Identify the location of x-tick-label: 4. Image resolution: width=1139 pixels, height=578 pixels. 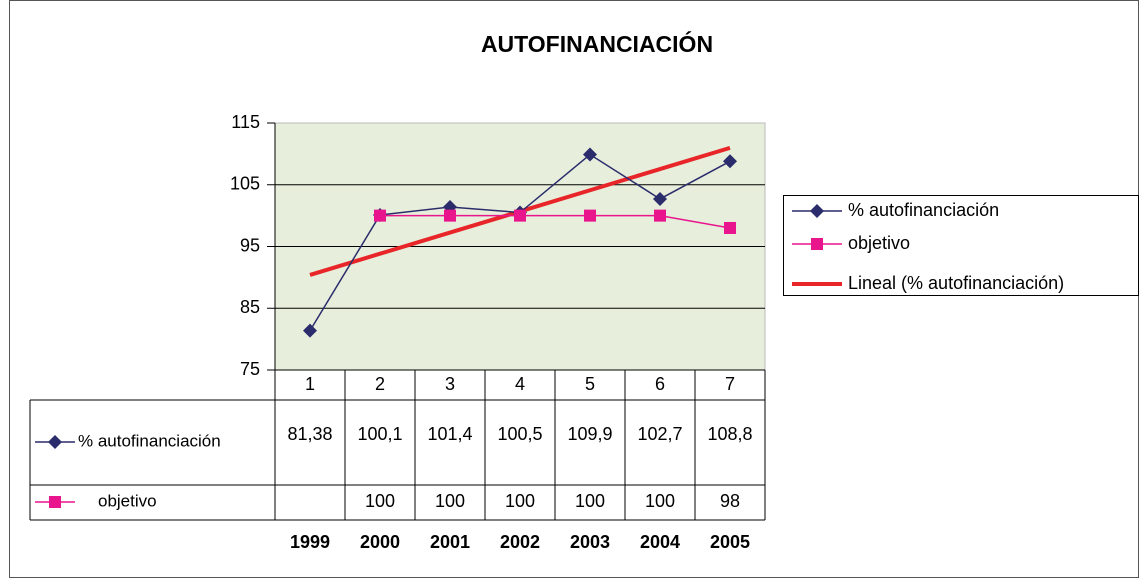
(520, 384).